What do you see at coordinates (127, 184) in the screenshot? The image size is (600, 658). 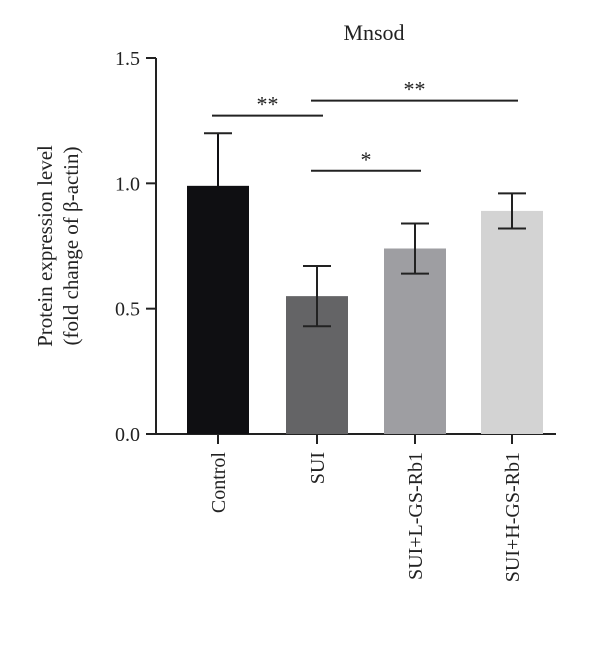 I see `y-tick-label: 1.0` at bounding box center [127, 184].